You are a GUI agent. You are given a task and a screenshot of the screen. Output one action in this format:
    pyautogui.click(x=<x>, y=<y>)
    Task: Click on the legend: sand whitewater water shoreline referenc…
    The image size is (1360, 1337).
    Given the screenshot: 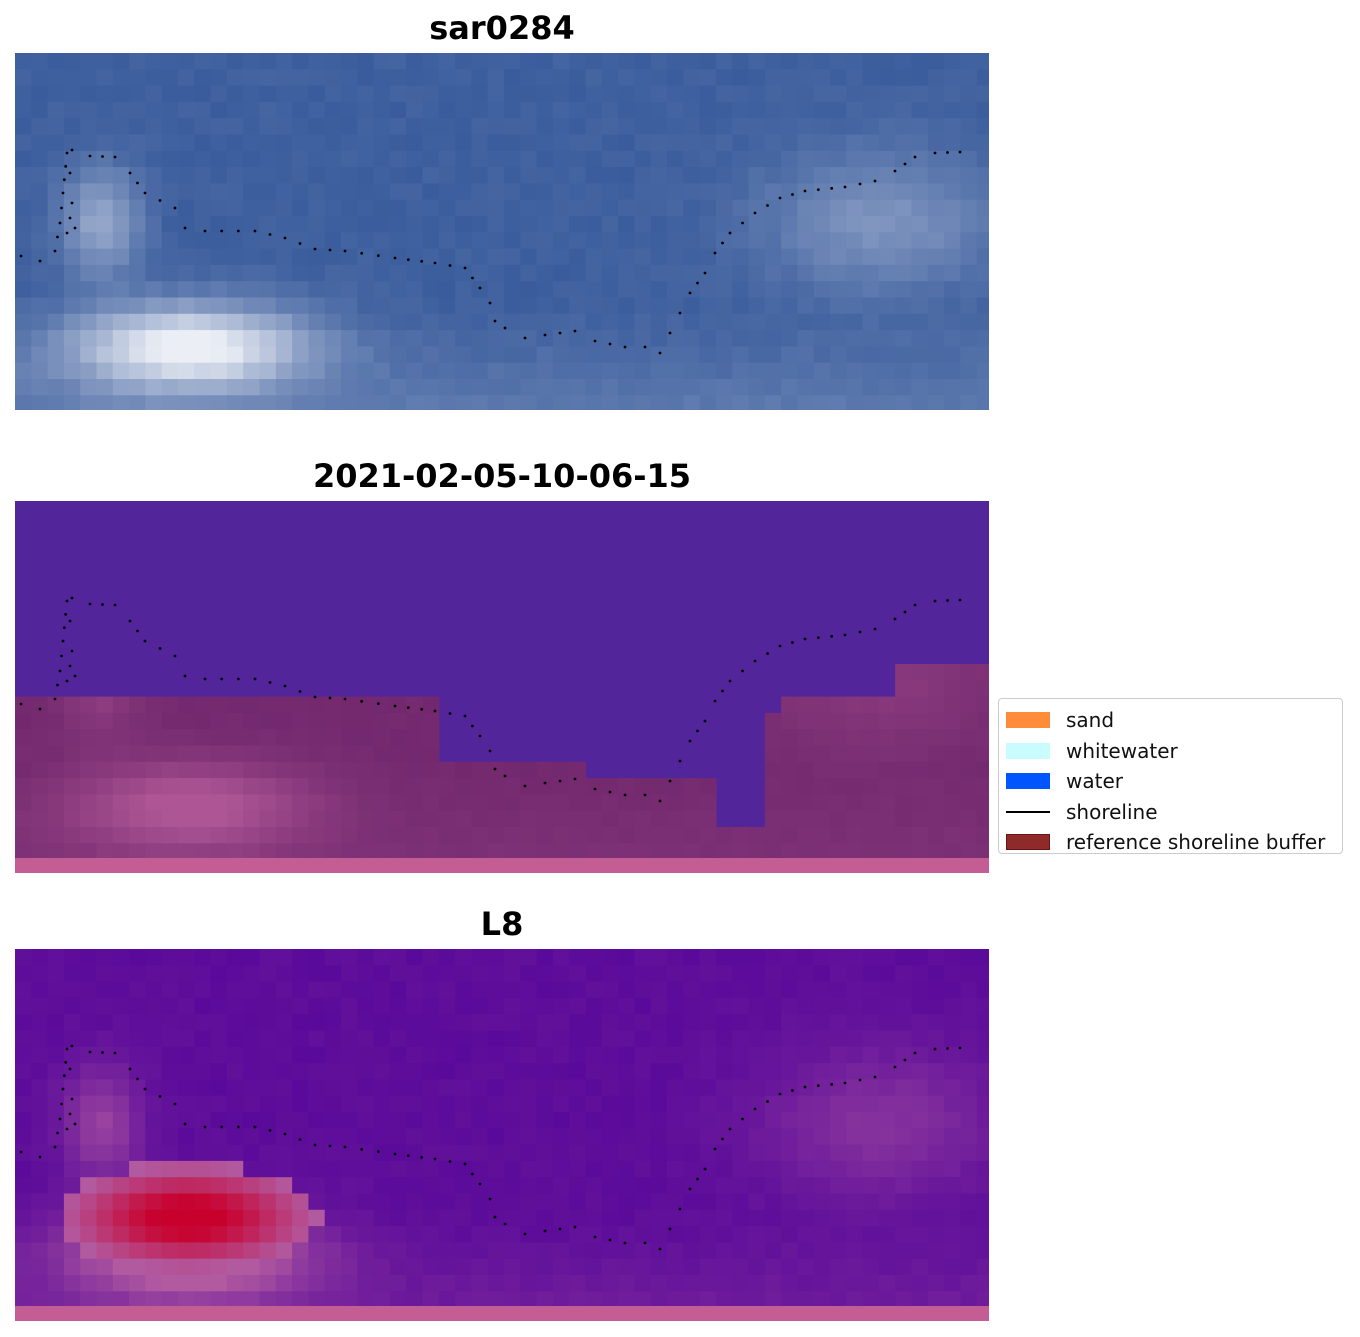 What is the action you would take?
    pyautogui.click(x=1170, y=776)
    